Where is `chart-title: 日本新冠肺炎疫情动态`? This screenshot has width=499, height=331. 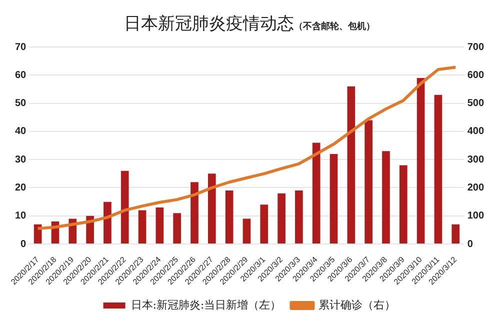 chart-title: 日本新冠肺炎疫情动态 is located at coordinates (209, 24).